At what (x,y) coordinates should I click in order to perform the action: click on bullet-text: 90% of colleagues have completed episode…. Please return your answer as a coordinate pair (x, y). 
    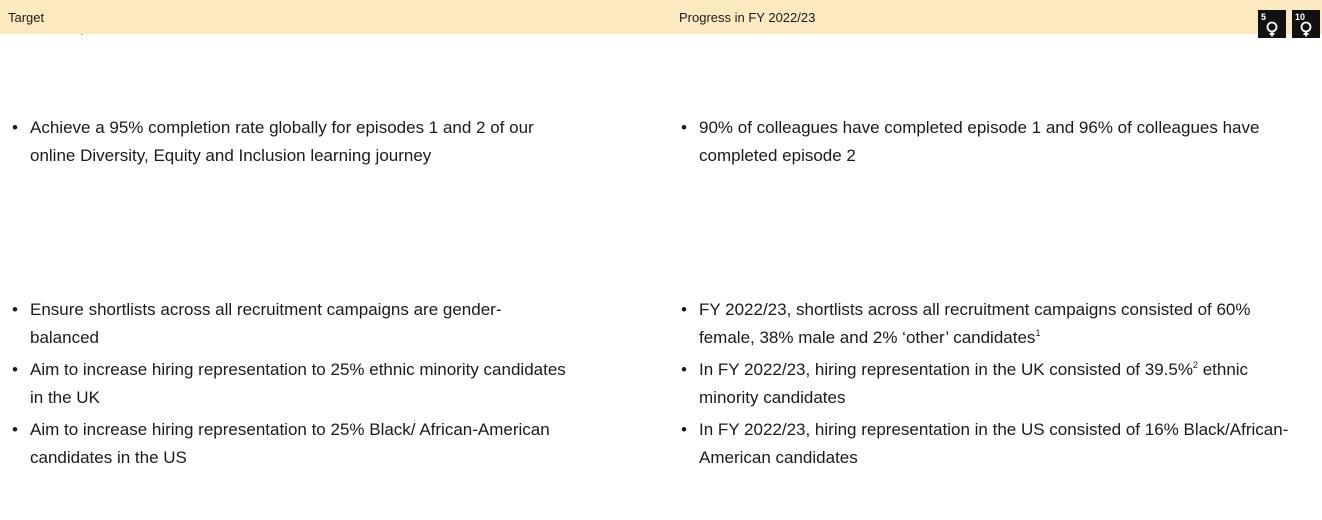
    Looking at the image, I should click on (979, 141).